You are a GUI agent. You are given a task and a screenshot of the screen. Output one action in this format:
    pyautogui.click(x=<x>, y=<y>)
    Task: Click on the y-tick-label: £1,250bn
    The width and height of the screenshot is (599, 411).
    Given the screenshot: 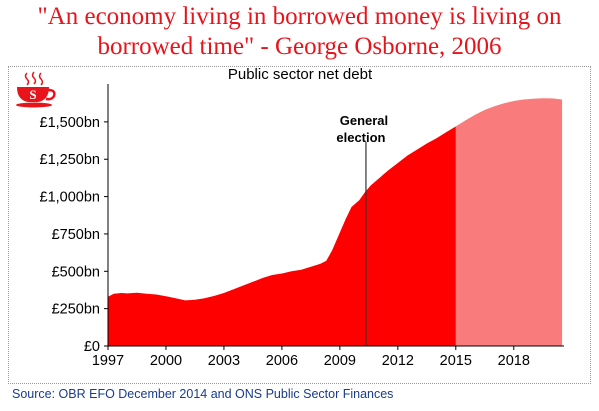 What is the action you would take?
    pyautogui.click(x=70, y=160)
    